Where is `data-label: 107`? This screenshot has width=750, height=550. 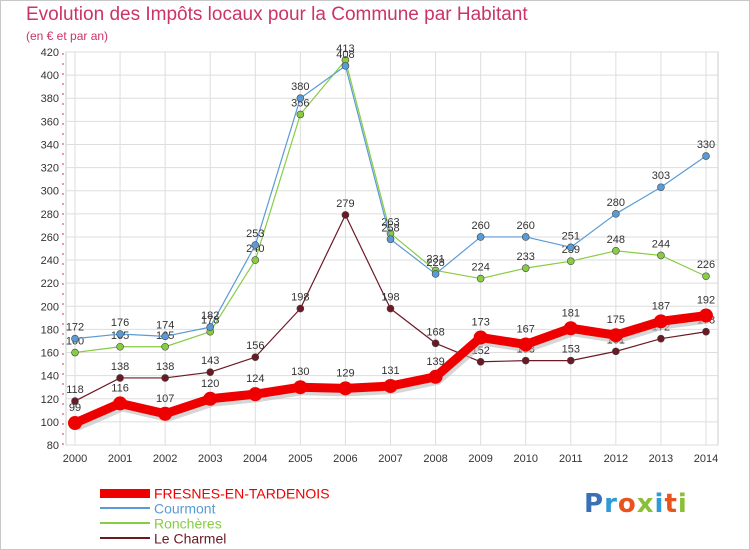 data-label: 107 is located at coordinates (165, 399).